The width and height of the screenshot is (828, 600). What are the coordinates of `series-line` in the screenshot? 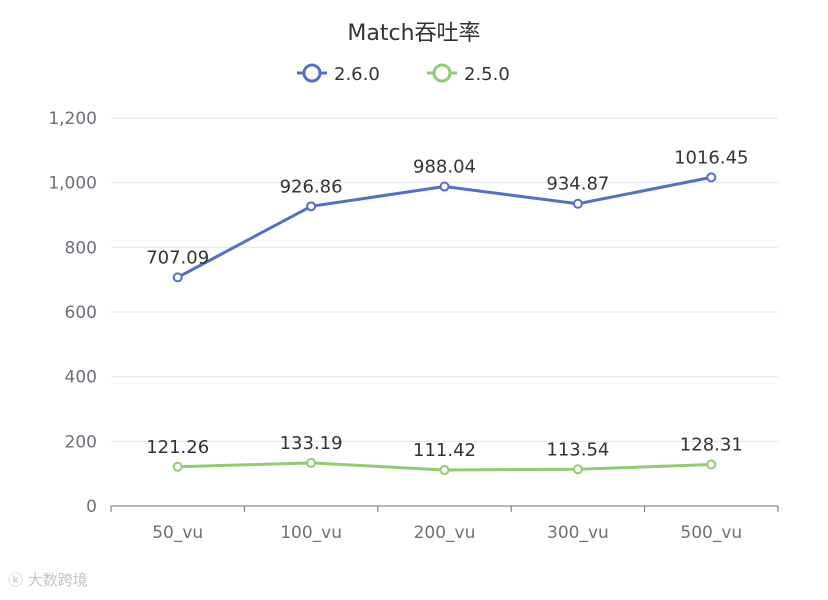 It's located at (444, 227).